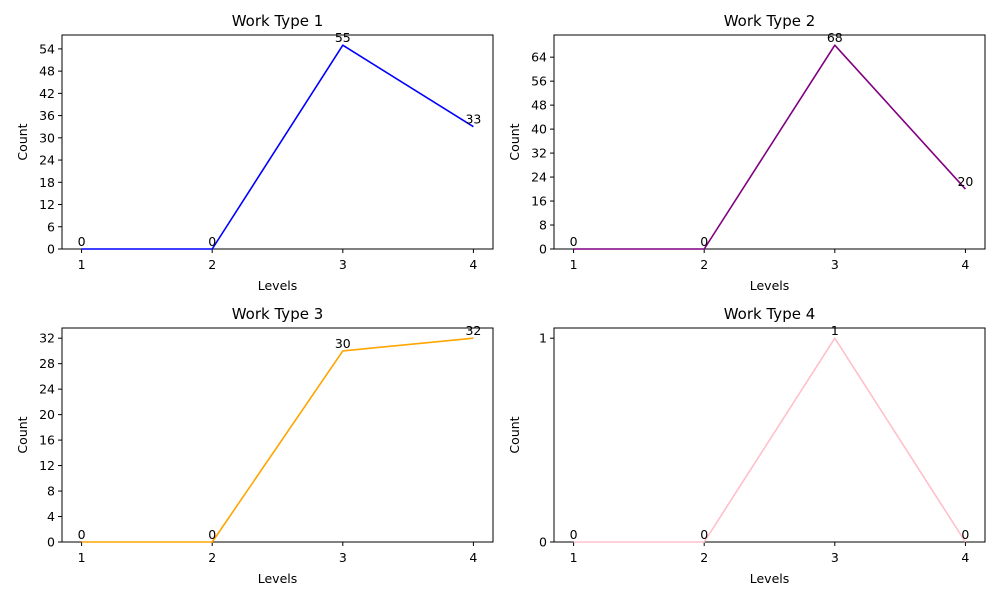  Describe the element at coordinates (343, 343) in the screenshot. I see `data-label: 30` at that location.